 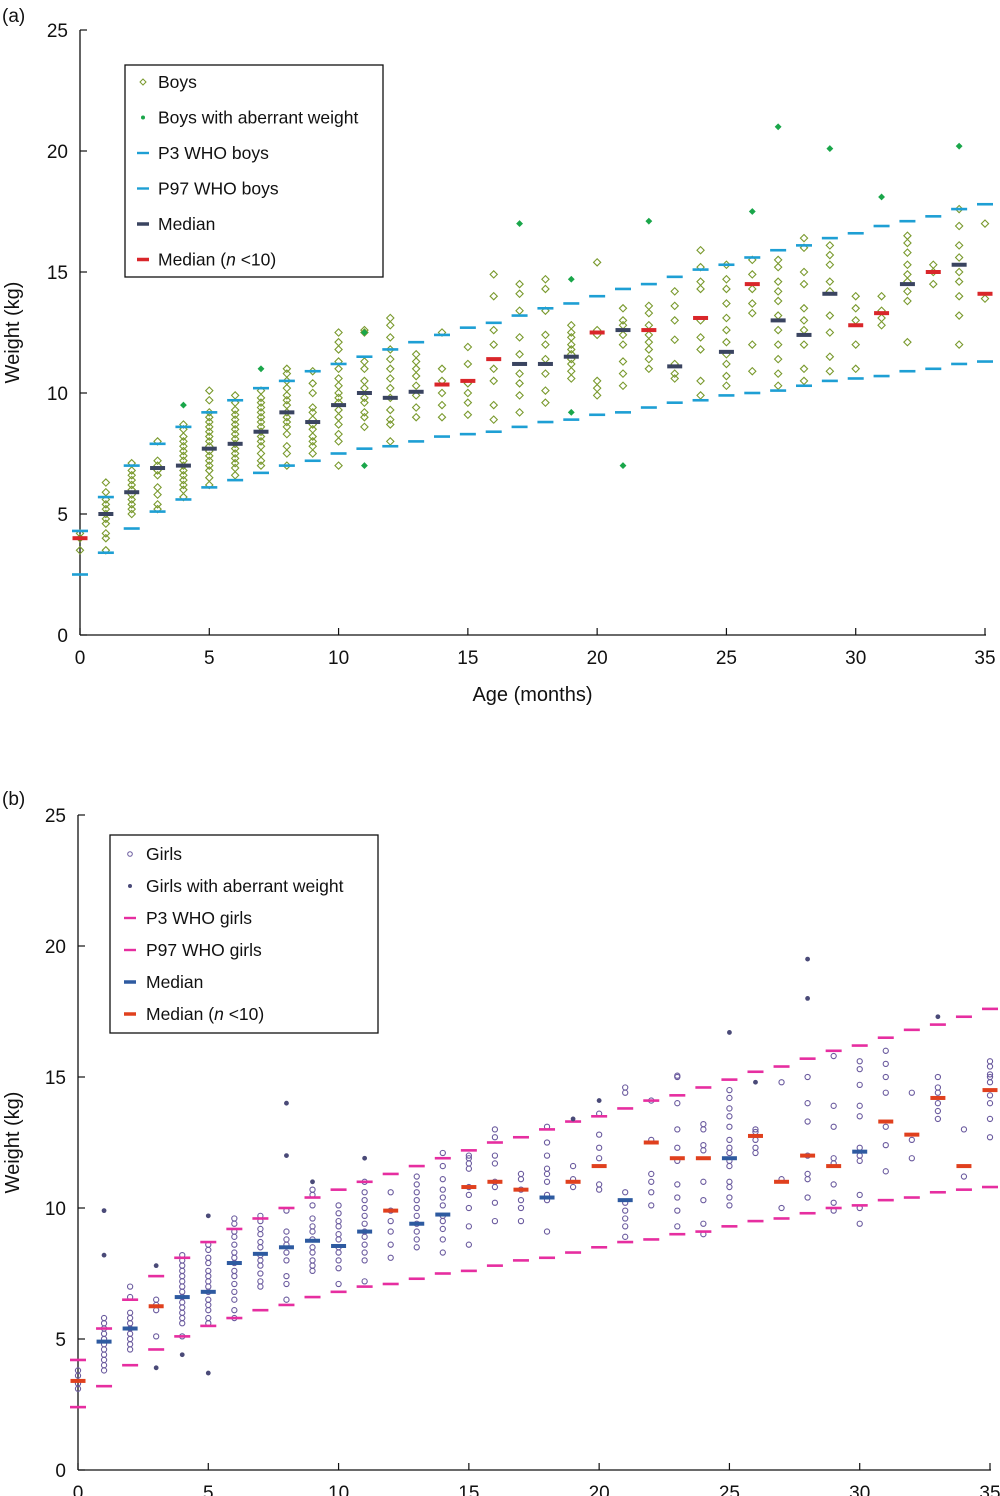 What do you see at coordinates (250, 118) in the screenshot?
I see `legend-item: Boys with aberrant weight` at bounding box center [250, 118].